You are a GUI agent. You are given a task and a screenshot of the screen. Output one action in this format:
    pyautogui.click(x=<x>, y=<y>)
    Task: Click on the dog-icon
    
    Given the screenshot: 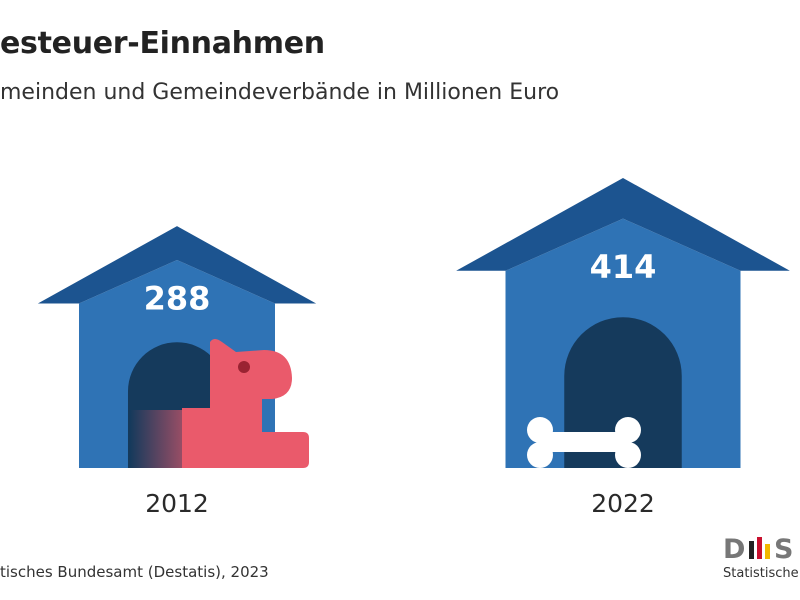 What is the action you would take?
    pyautogui.click(x=219, y=403)
    